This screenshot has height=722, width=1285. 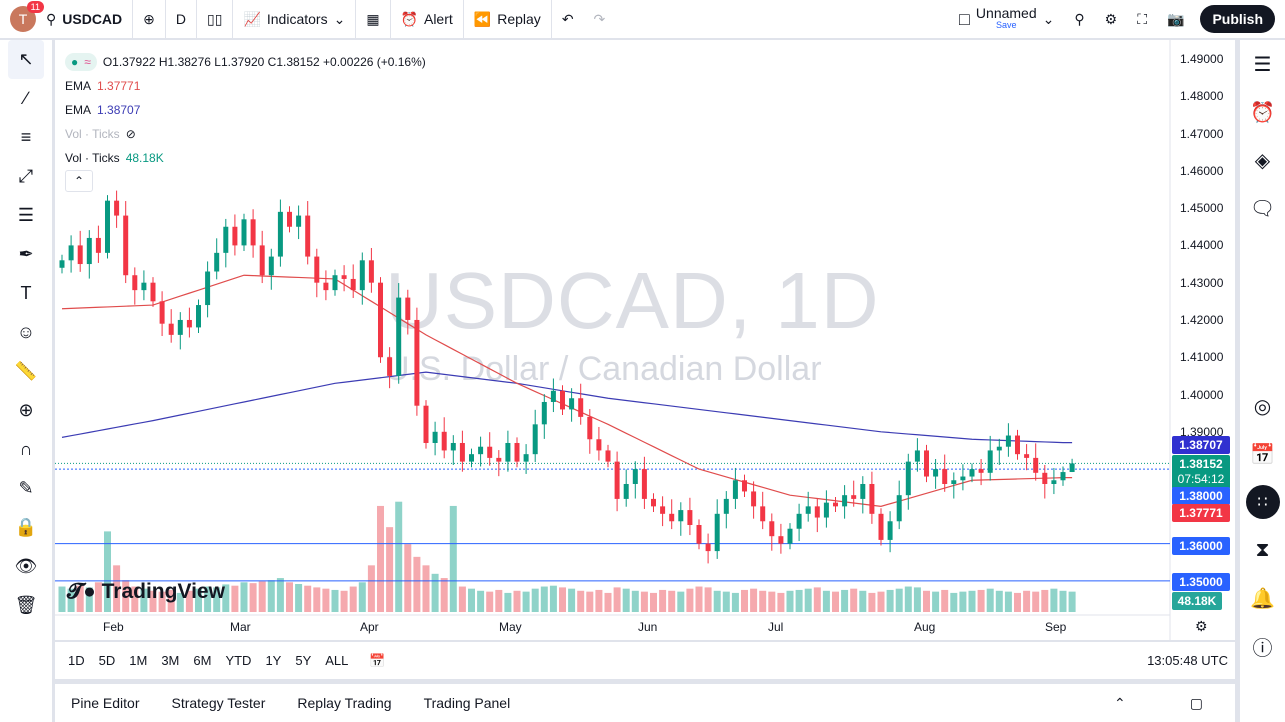 I want to click on gear-icon: ⚙, so click(x=1111, y=18).